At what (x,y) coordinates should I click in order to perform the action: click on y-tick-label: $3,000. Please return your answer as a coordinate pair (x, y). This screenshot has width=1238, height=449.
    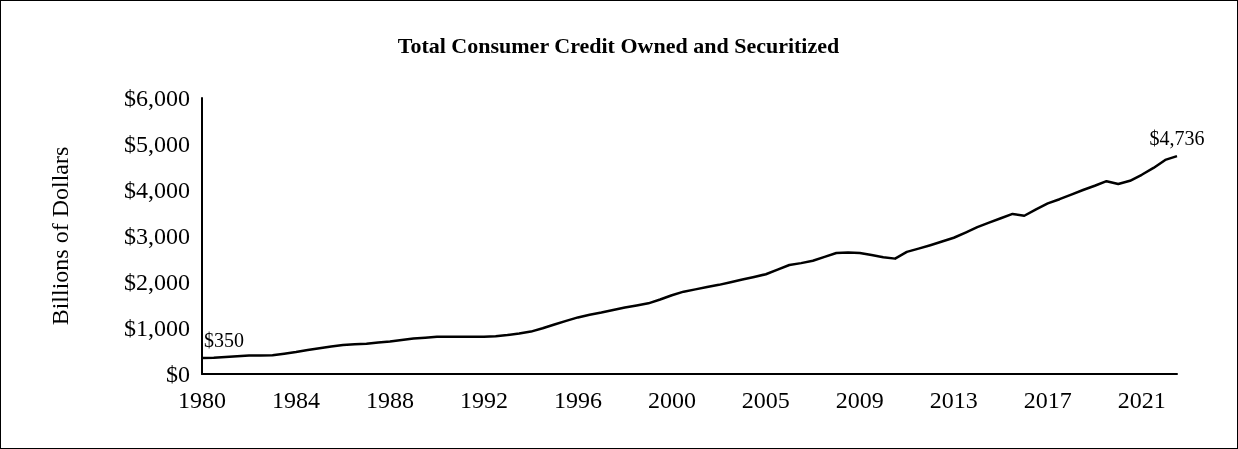
    Looking at the image, I should click on (157, 236).